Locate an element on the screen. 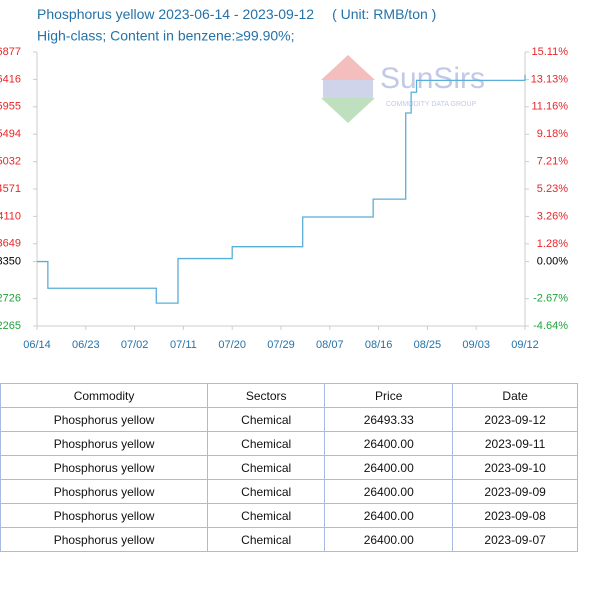 Image resolution: width=600 pixels, height=600 pixels. x-tick-label: 07/02 is located at coordinates (135, 345).